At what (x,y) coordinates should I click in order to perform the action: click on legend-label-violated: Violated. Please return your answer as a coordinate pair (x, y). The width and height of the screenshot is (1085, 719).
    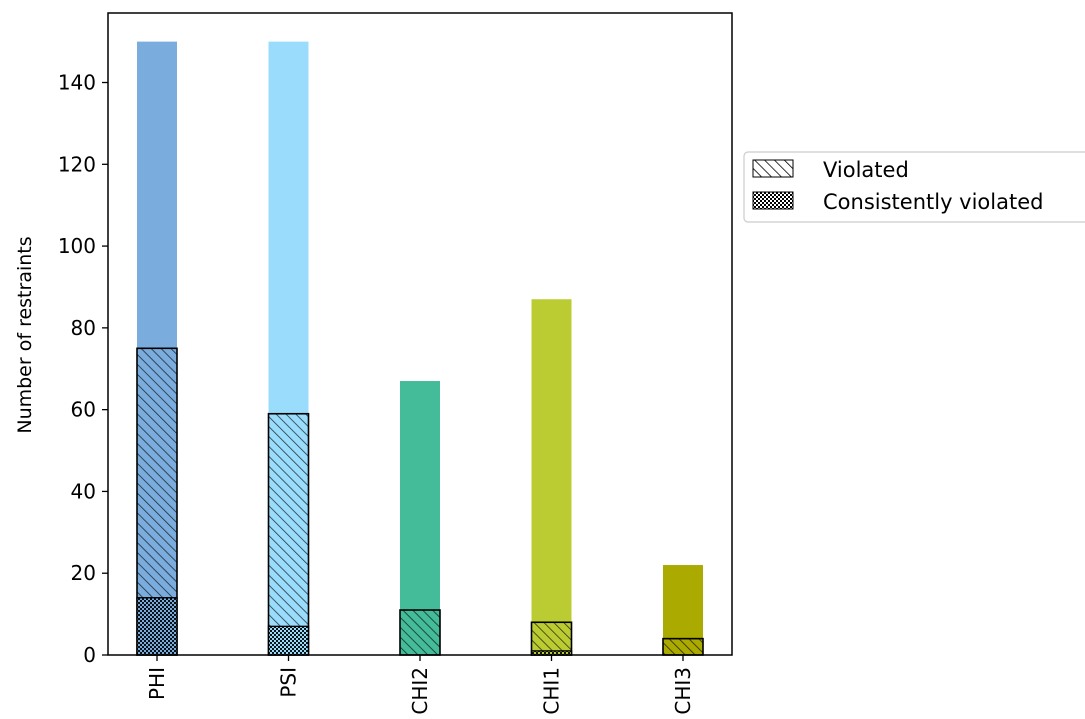
    Looking at the image, I should click on (866, 170).